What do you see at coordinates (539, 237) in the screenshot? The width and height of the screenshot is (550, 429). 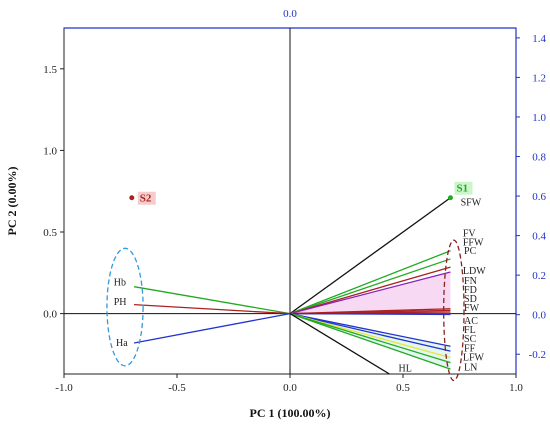 I see `right-tick-label: 0.4` at bounding box center [539, 237].